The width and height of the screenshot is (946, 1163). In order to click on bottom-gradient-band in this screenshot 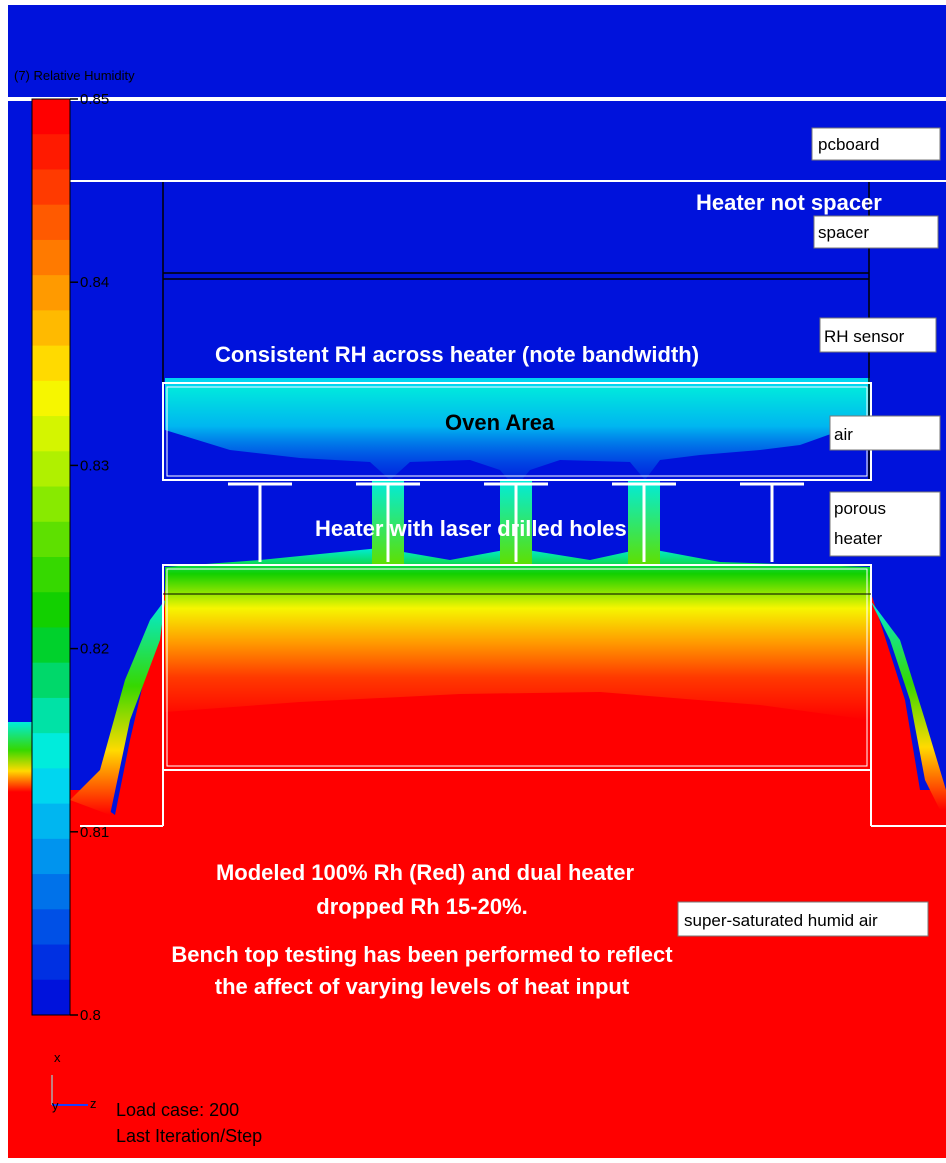, I will do `click(517, 634)`.